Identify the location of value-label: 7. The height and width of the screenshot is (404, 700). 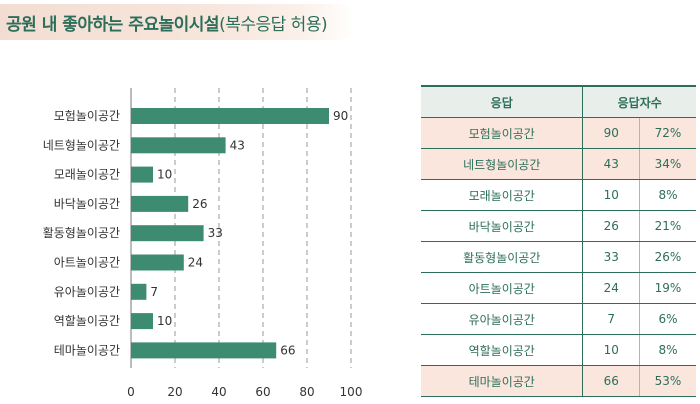
(154, 292).